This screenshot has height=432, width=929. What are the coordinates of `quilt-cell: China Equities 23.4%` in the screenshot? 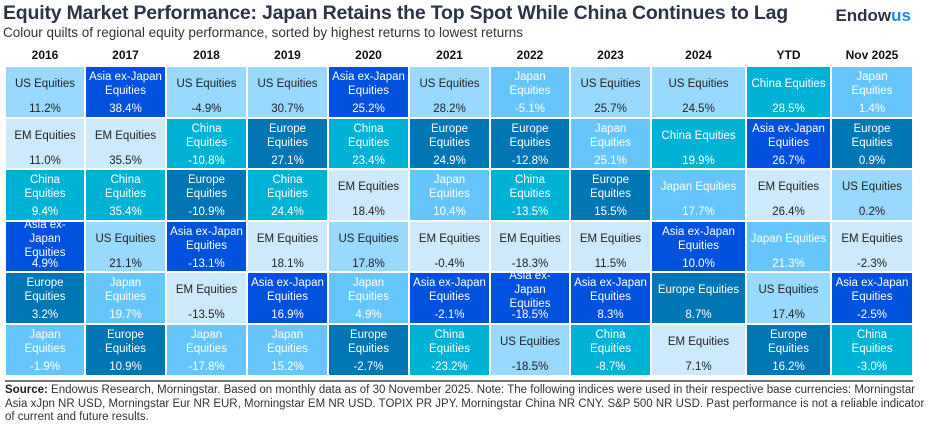 It's located at (368, 143).